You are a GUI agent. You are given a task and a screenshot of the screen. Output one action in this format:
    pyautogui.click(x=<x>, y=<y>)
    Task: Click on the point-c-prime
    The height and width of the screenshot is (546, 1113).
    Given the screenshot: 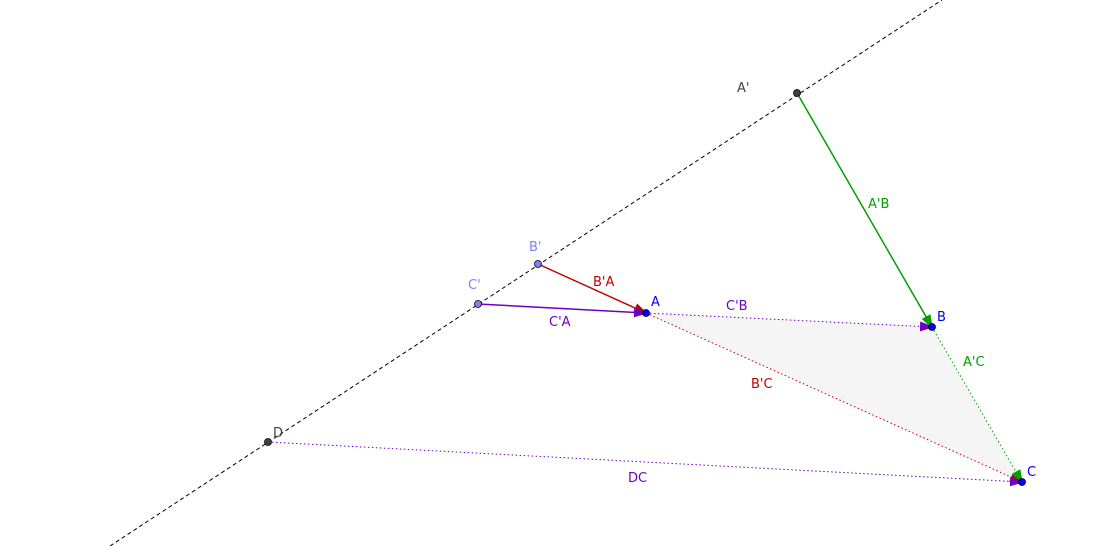 What is the action you would take?
    pyautogui.click(x=478, y=304)
    